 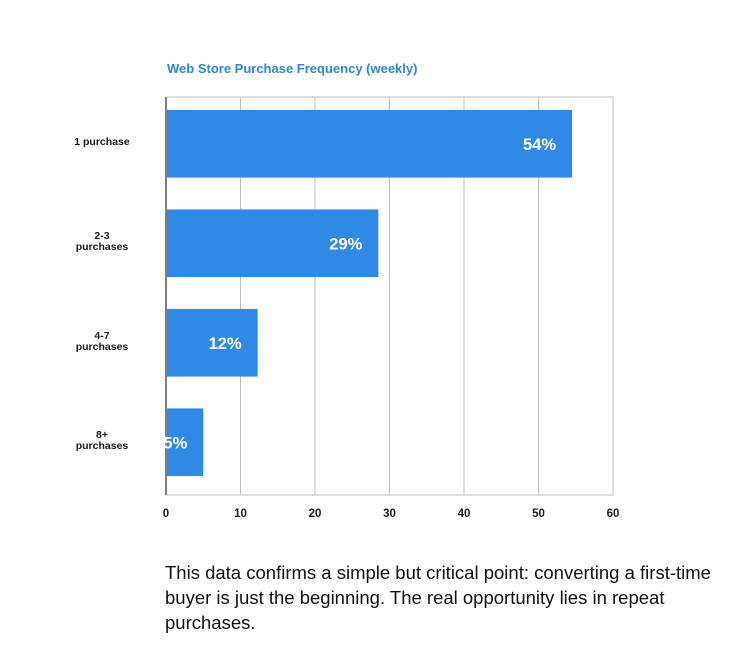 What do you see at coordinates (292, 68) in the screenshot?
I see `chart-title: Web Store Purchase Frequency (weekly)` at bounding box center [292, 68].